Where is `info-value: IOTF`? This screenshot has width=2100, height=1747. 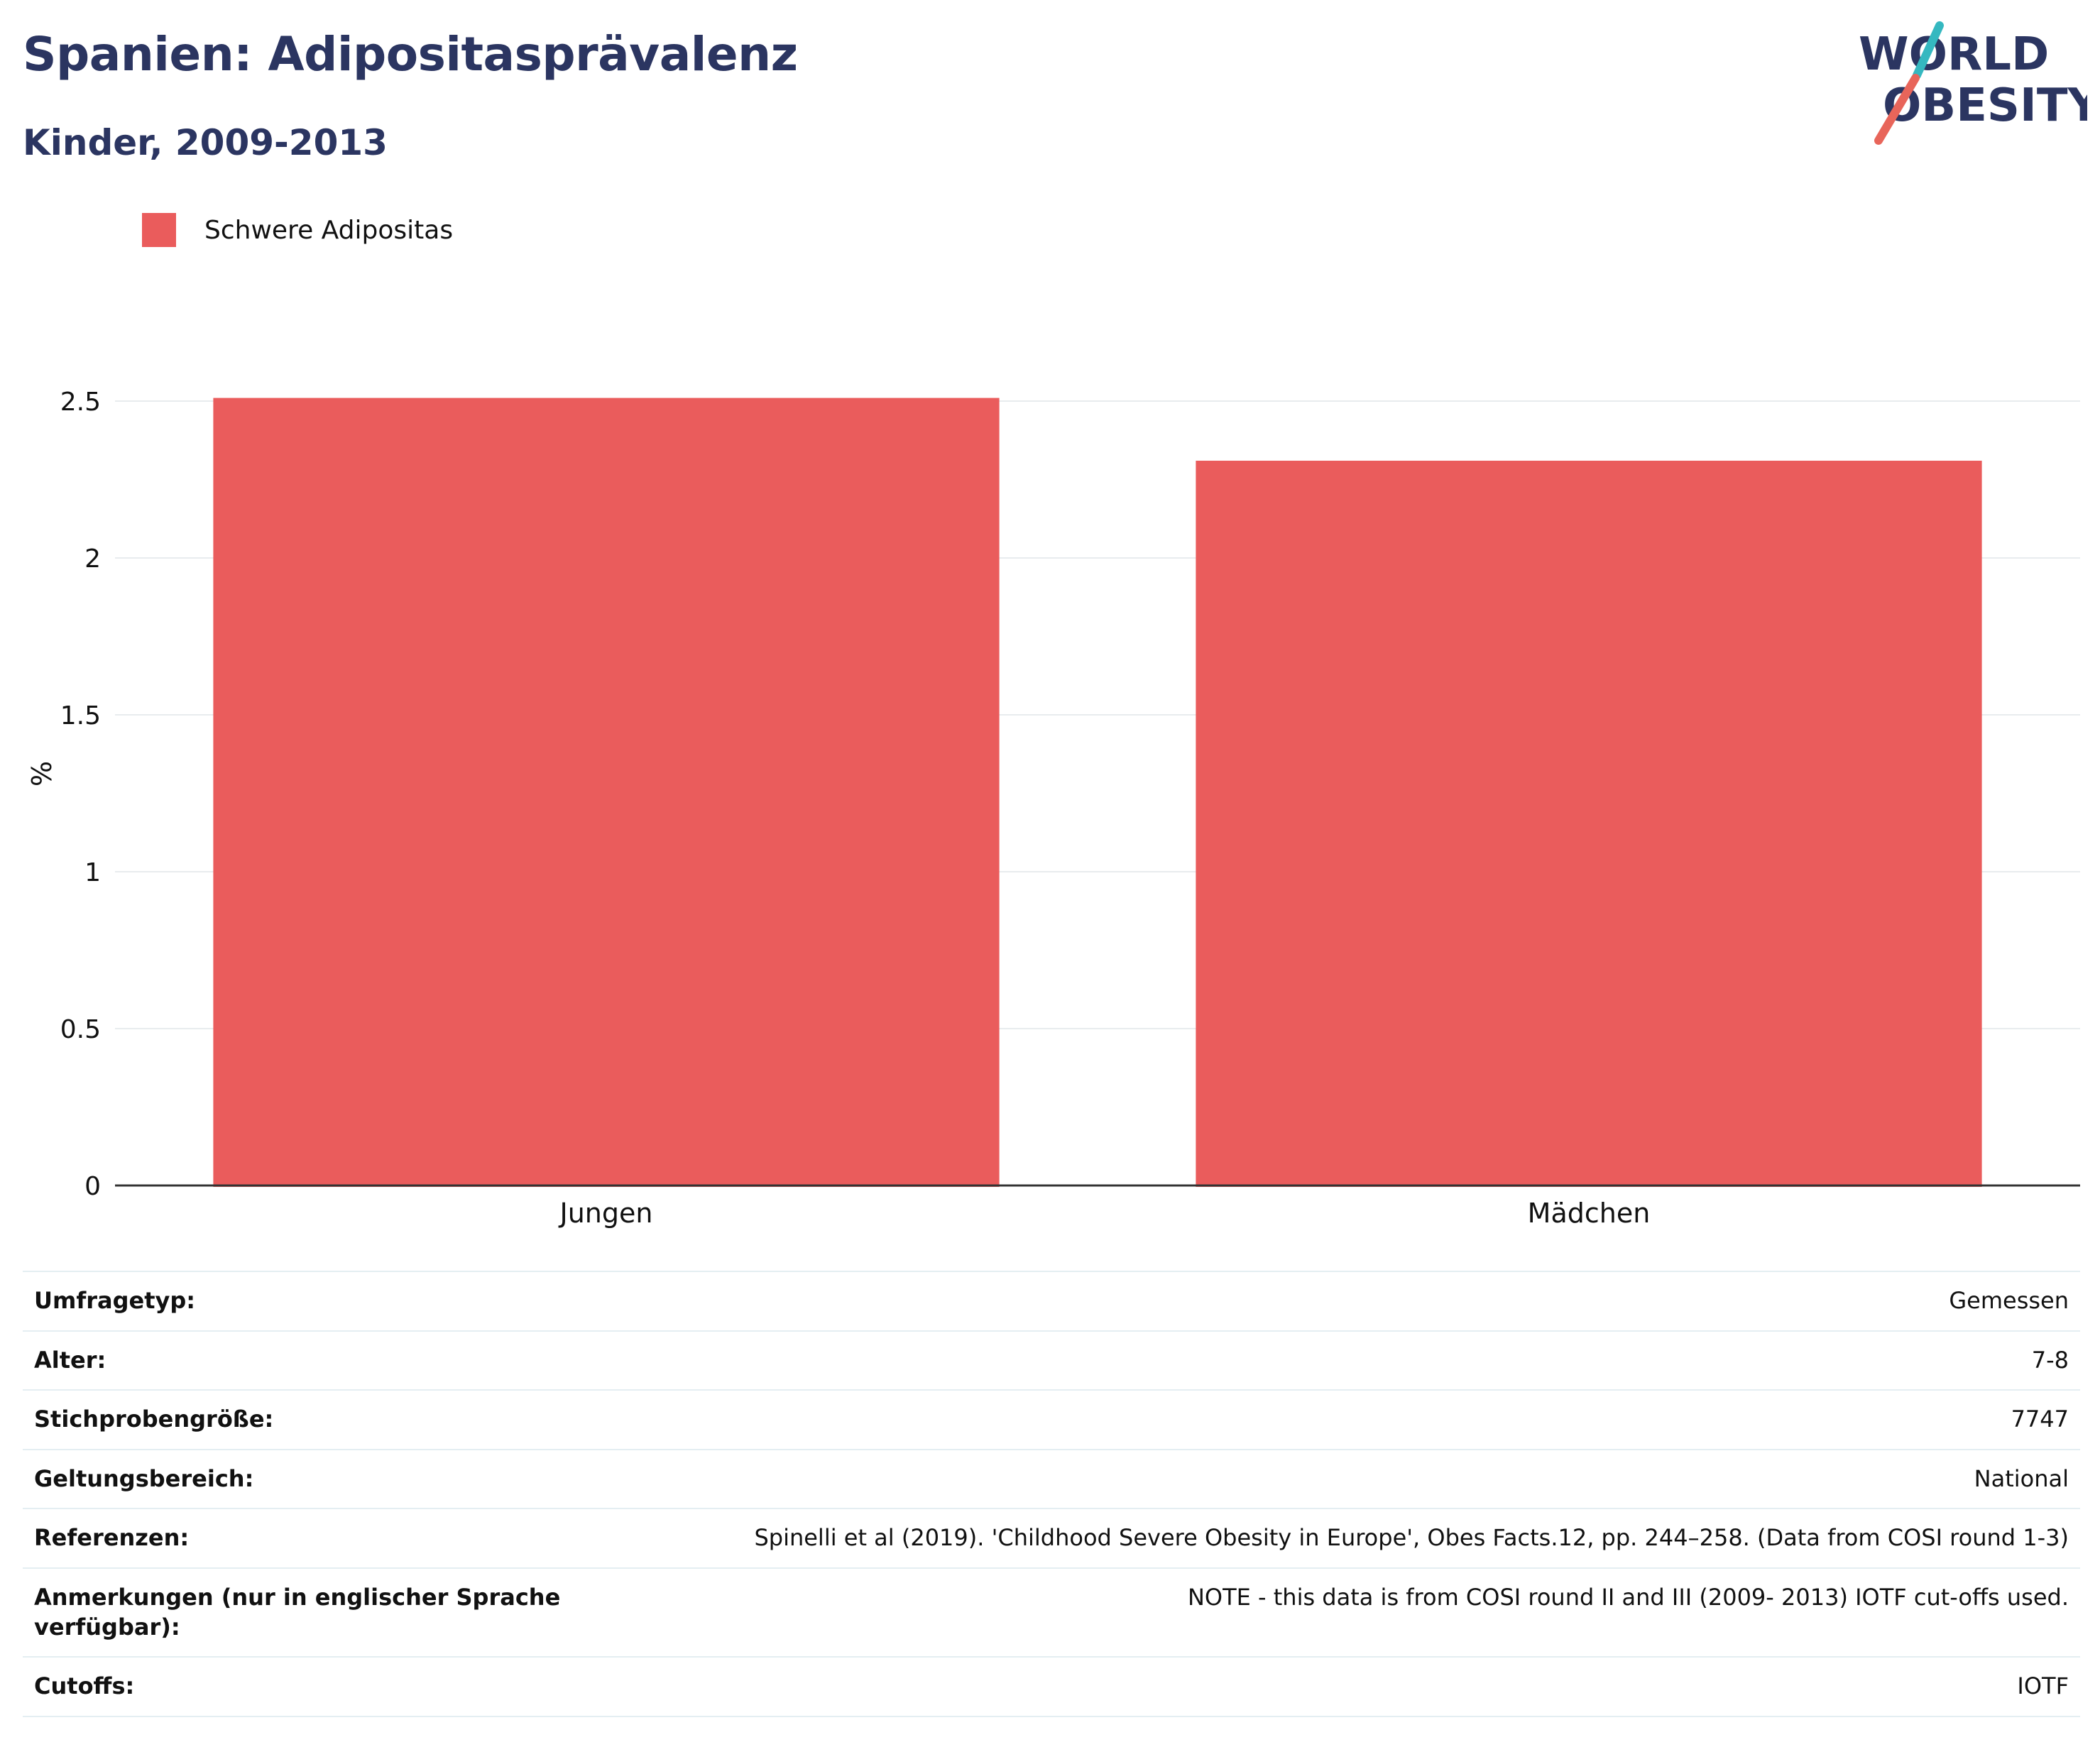
info-value: IOTF is located at coordinates (2043, 1686).